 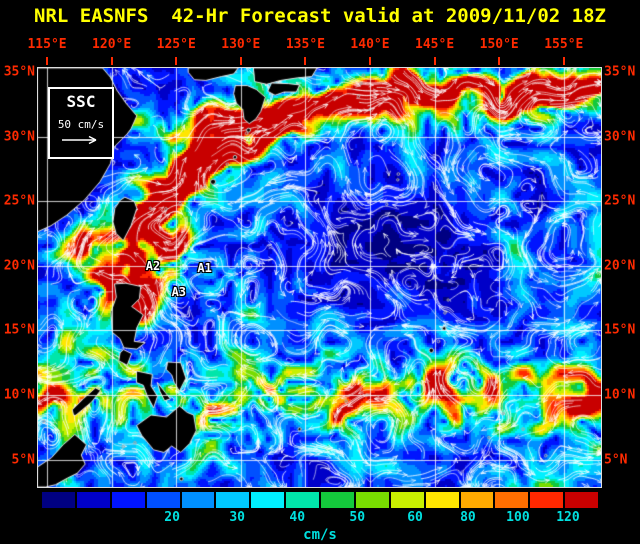 What do you see at coordinates (47, 44) in the screenshot?
I see `lon-tick-label: 115°E` at bounding box center [47, 44].